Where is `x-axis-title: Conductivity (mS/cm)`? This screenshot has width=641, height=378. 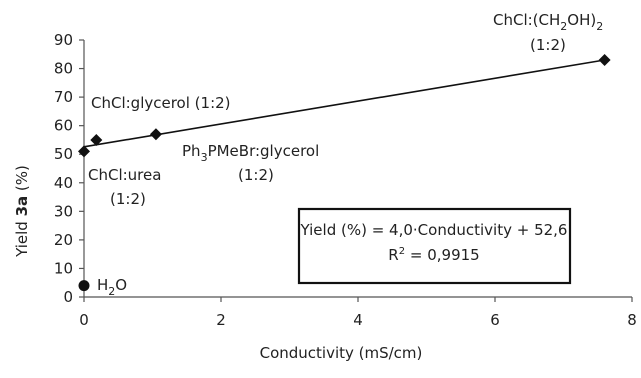
x-axis-title: Conductivity (mS/cm) is located at coordinates (341, 353).